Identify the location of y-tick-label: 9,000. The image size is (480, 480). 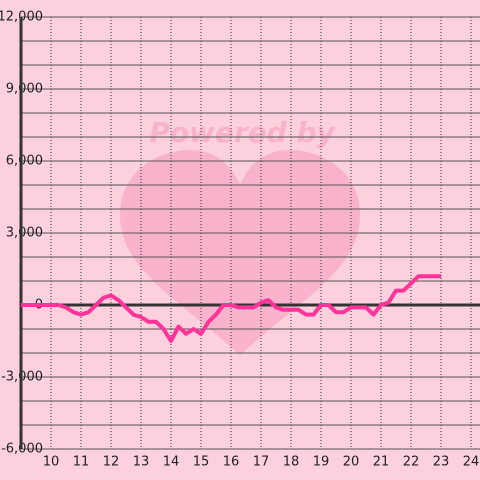
(24, 89).